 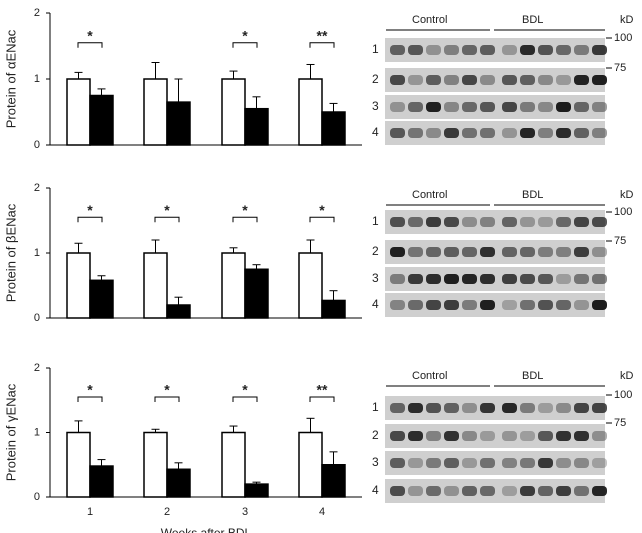 What do you see at coordinates (375, 490) in the screenshot?
I see `row-label: 4` at bounding box center [375, 490].